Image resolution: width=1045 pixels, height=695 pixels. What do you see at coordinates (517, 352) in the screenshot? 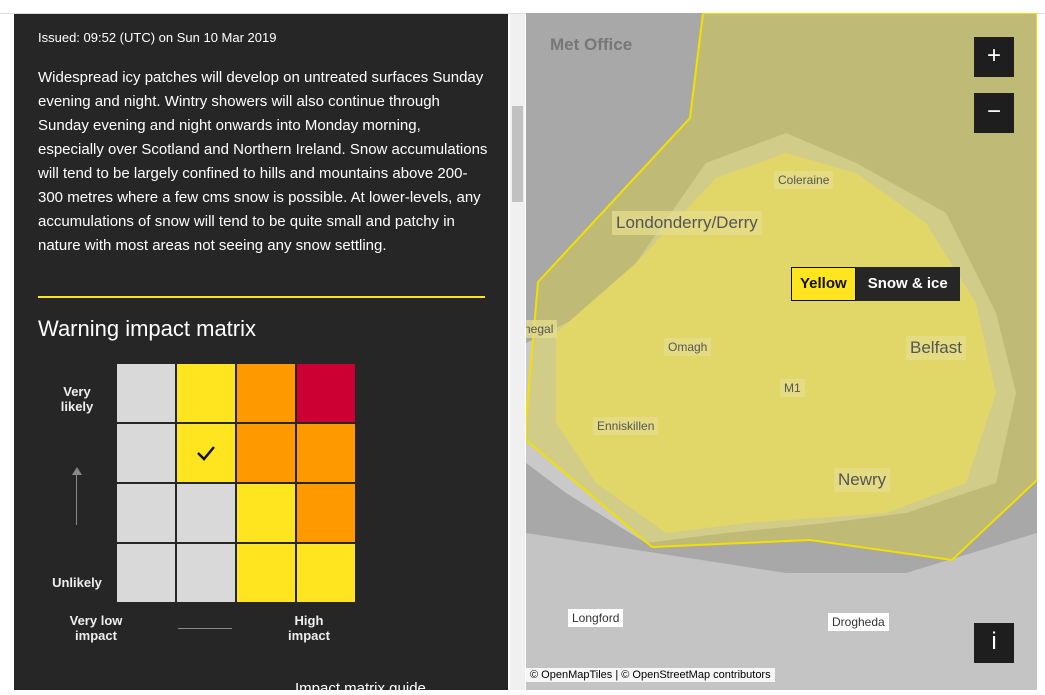
I see `scrollbar` at bounding box center [517, 352].